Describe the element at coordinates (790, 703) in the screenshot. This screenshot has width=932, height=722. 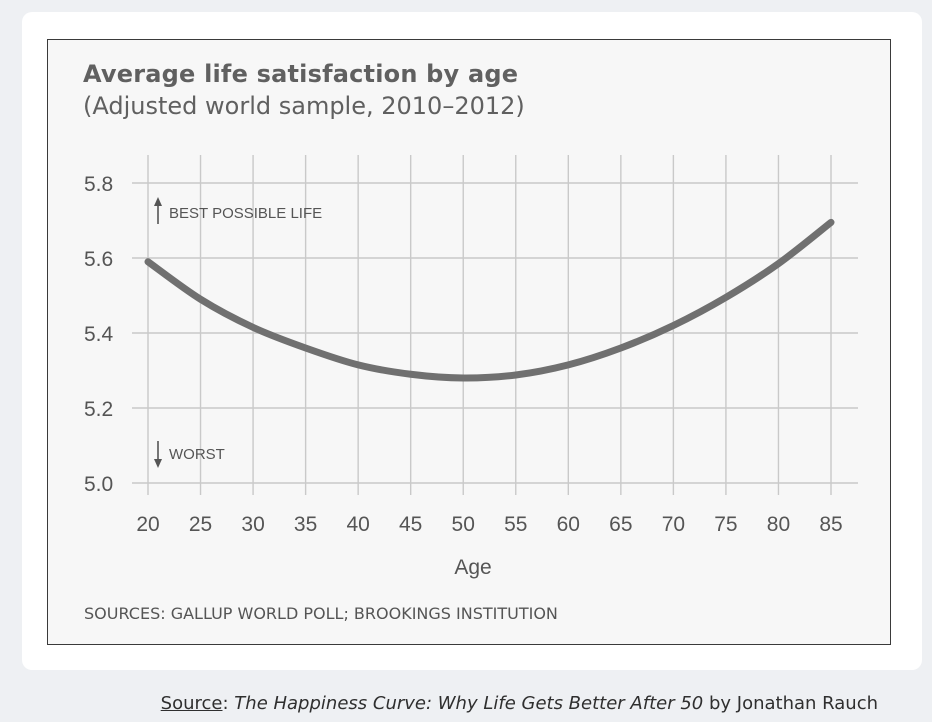
I see `caption-byline: by Jonathan Rauch` at that location.